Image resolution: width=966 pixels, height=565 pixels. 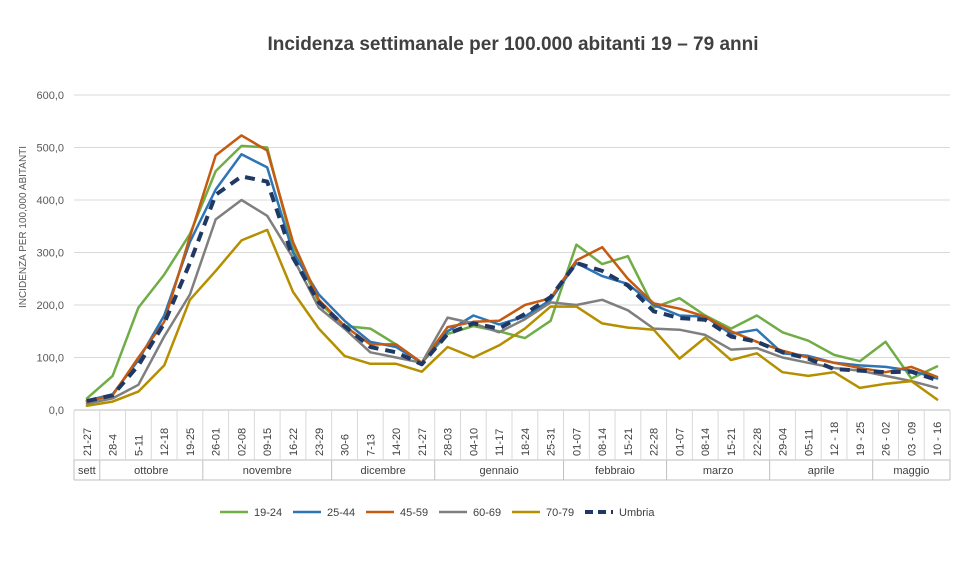 I want to click on y-axis-tick-labels: 0,0 100,0 200,0 300,0 400,0 500,0 600,0, so click(x=50, y=253).